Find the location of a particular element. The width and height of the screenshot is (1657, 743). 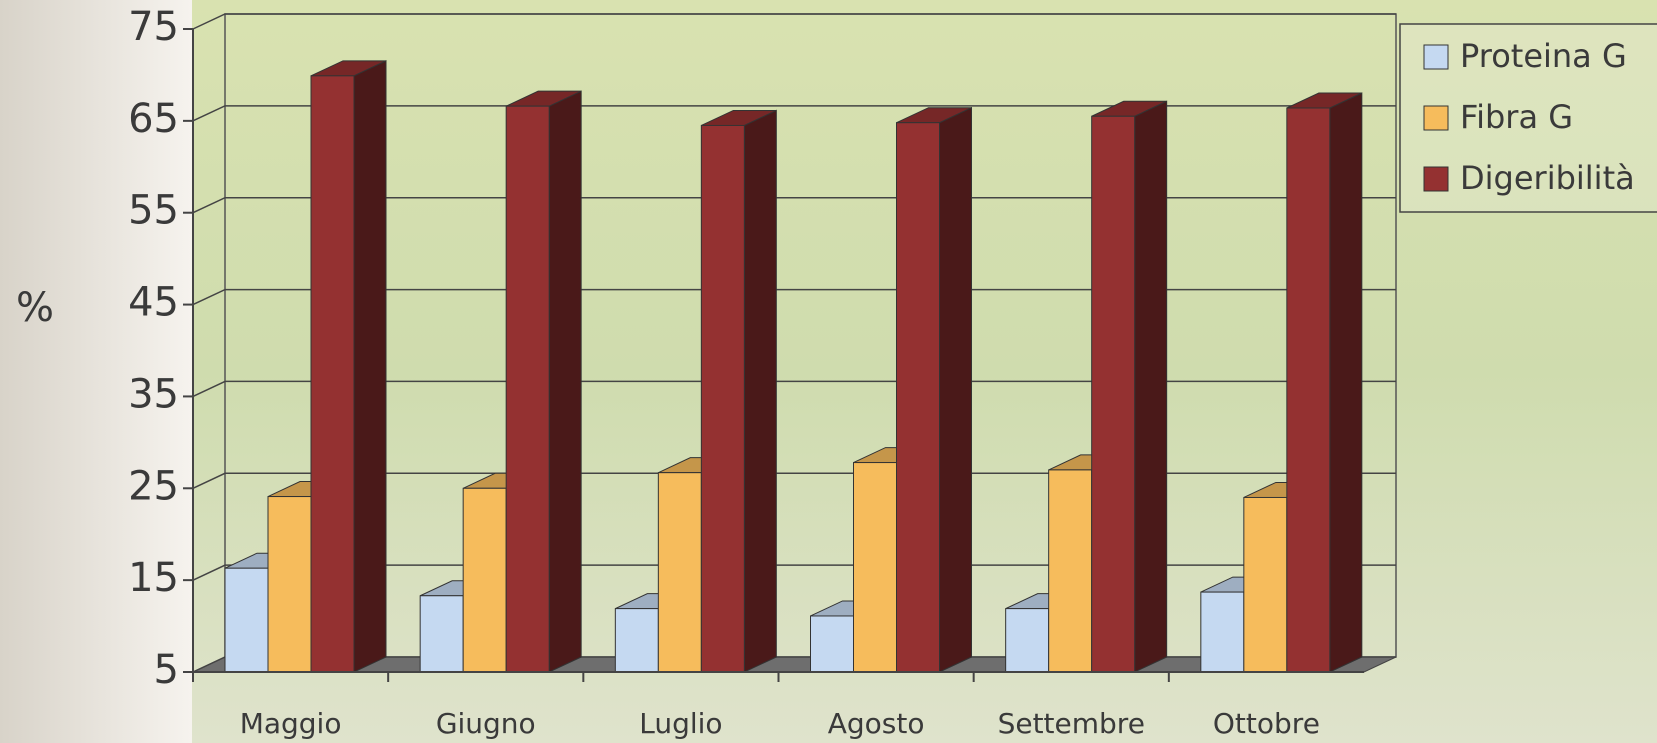

y-tick-label: 15 is located at coordinates (153, 578).